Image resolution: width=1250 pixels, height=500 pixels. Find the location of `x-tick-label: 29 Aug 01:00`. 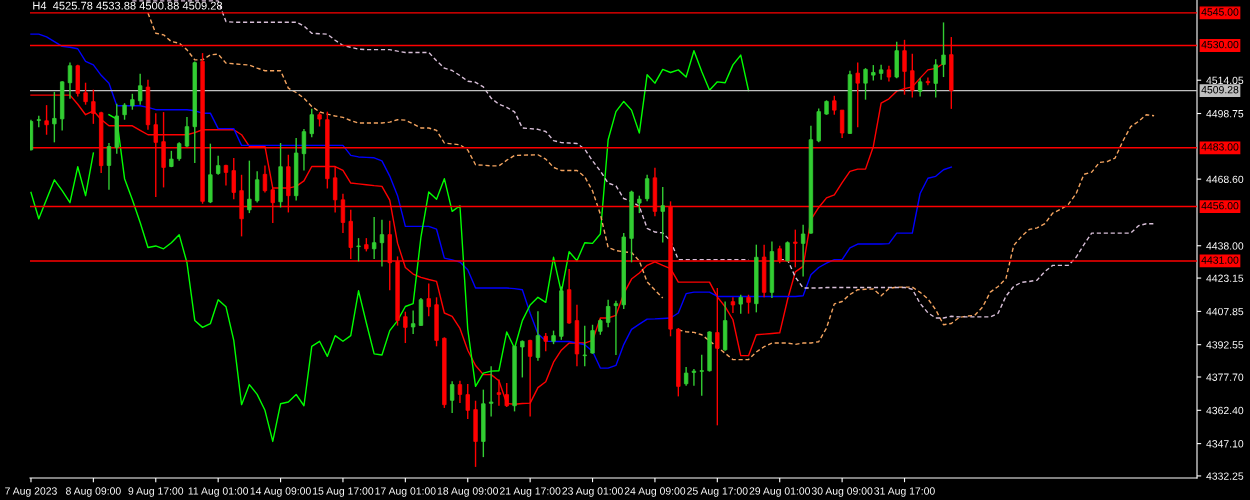

x-tick-label: 29 Aug 01:00 is located at coordinates (780, 492).